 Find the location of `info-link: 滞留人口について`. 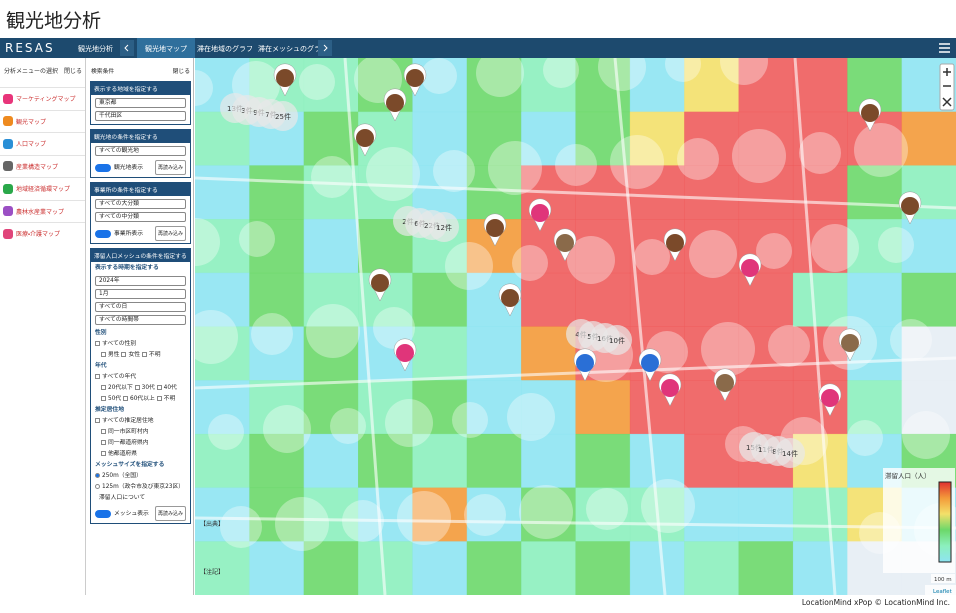

info-link: 滞留人口について is located at coordinates (122, 498).